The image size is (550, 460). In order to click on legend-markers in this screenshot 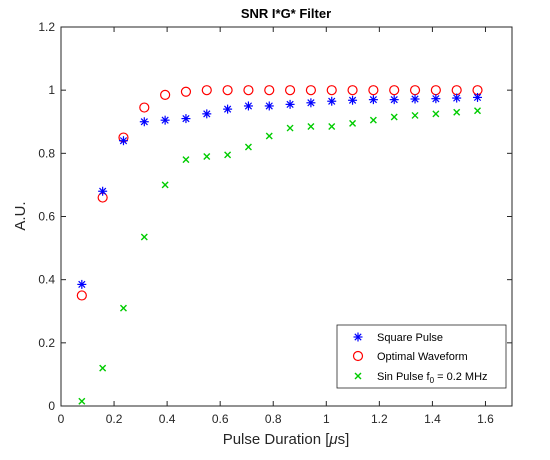, I will do `click(358, 356)`.